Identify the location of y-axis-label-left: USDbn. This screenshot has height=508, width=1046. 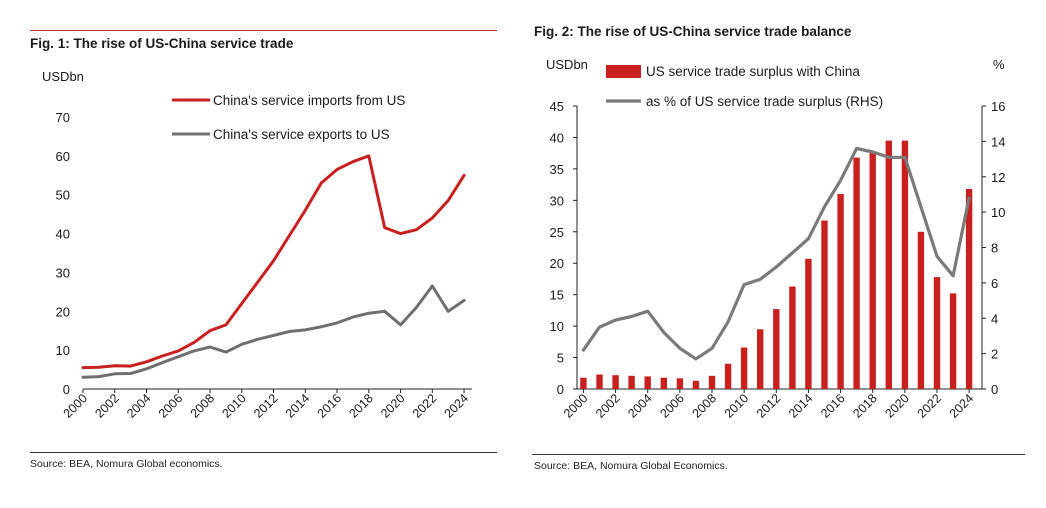
(567, 64).